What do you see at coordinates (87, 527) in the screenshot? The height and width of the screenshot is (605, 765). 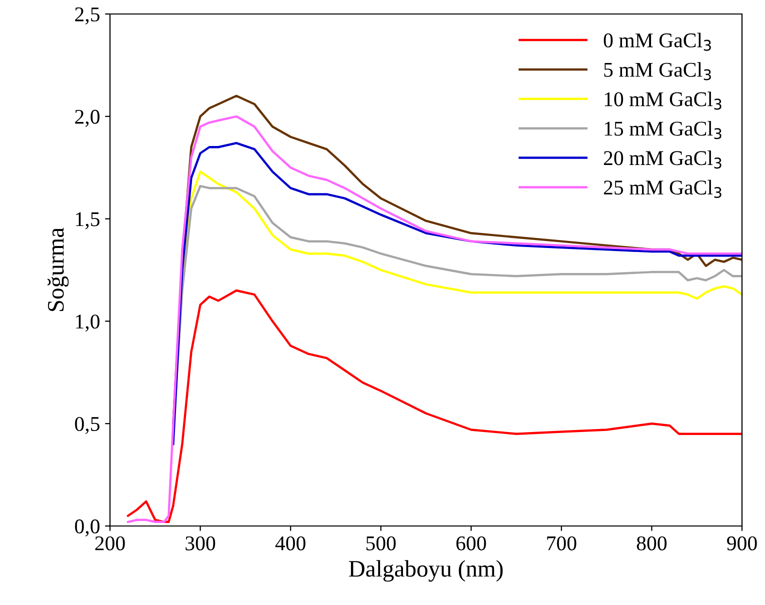 I see `y-tick-label: 0,0` at bounding box center [87, 527].